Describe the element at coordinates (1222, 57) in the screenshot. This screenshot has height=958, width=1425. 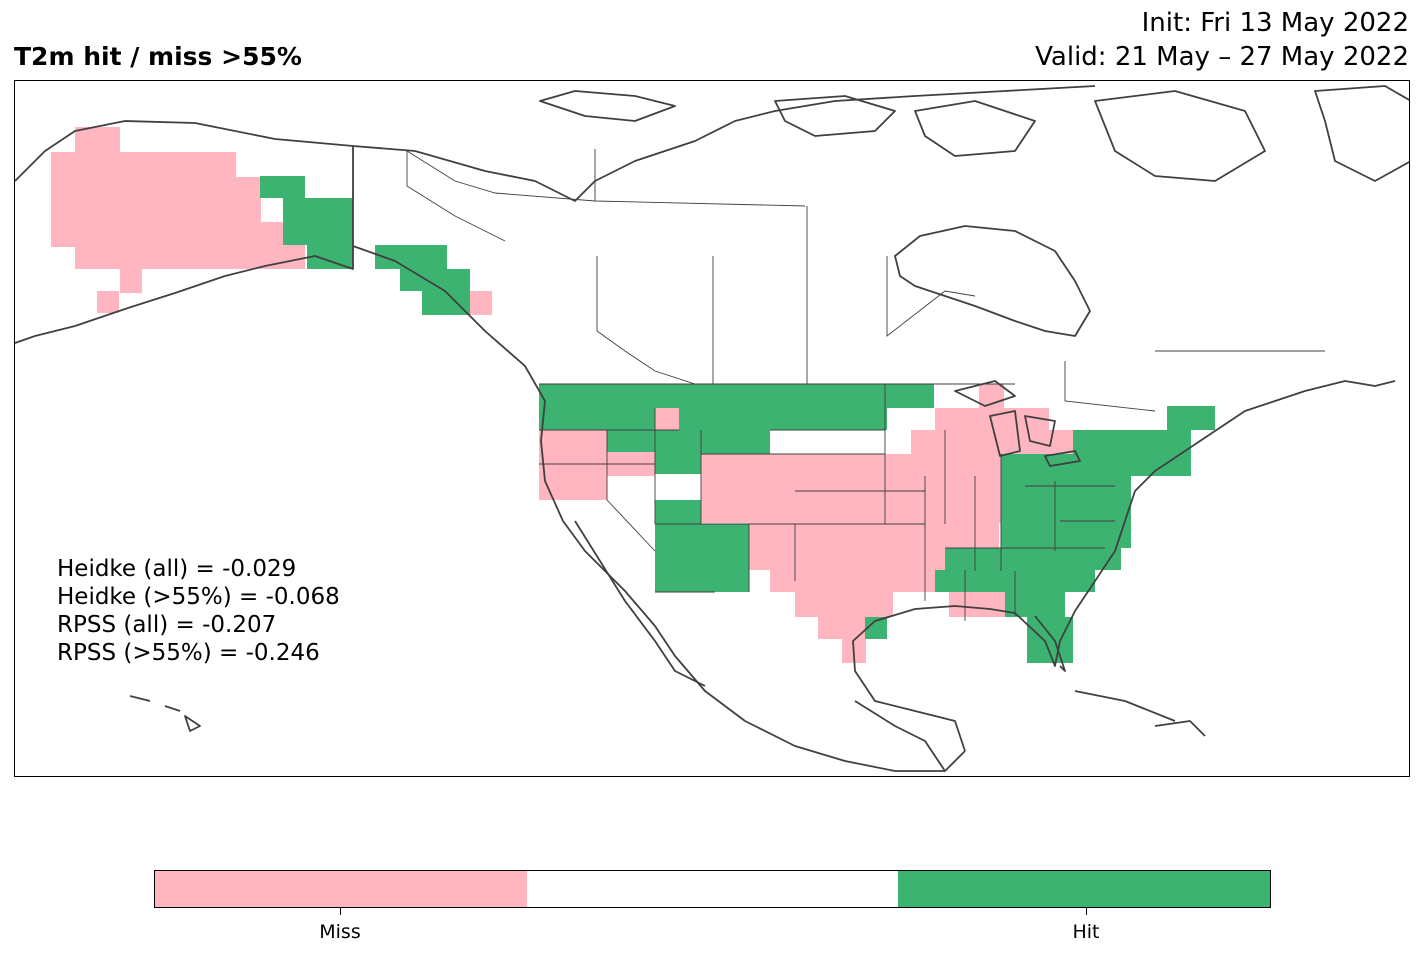
I see `valid-period: Valid: 21 May – 27 May 2022` at that location.